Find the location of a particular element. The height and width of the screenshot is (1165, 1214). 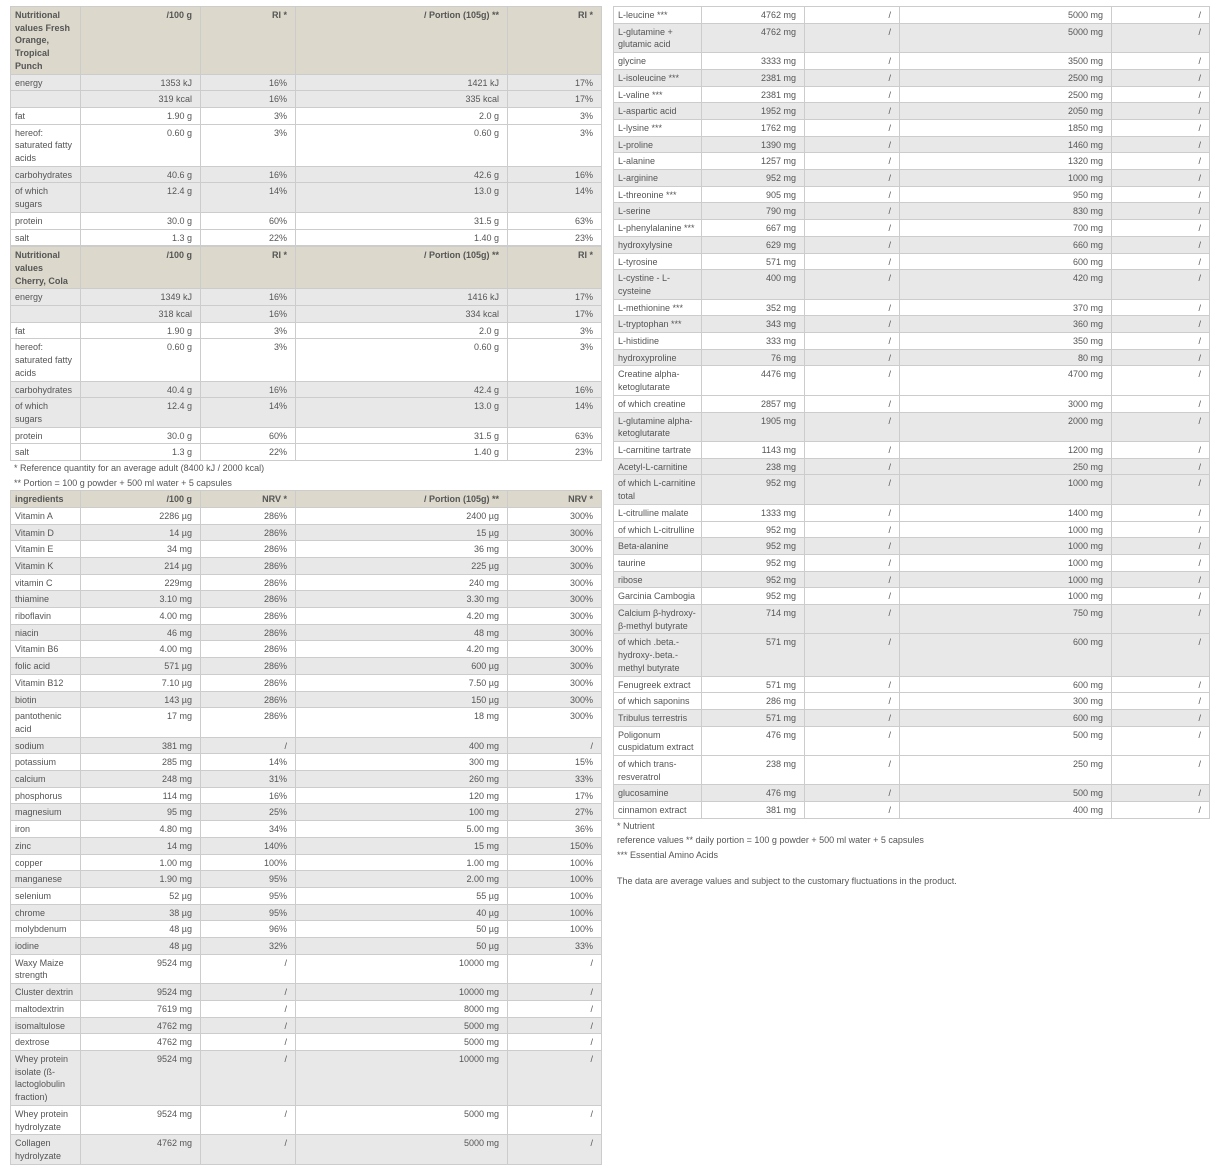

cell-value: 34% is located at coordinates (248, 829).